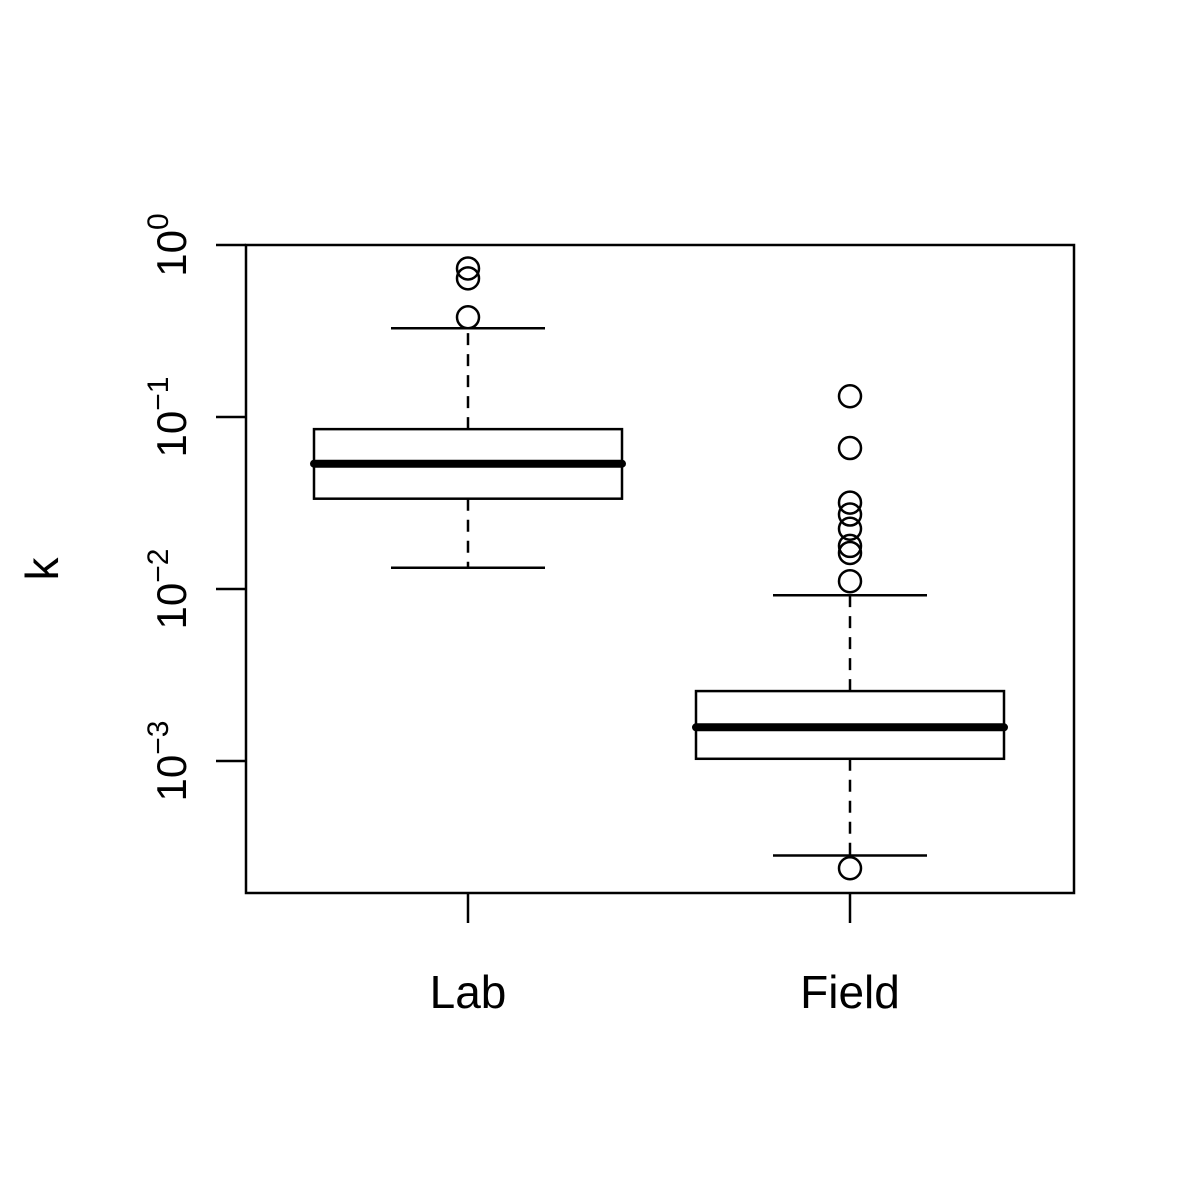  Describe the element at coordinates (168, 417) in the screenshot. I see `y-tick-label: 10−1` at that location.